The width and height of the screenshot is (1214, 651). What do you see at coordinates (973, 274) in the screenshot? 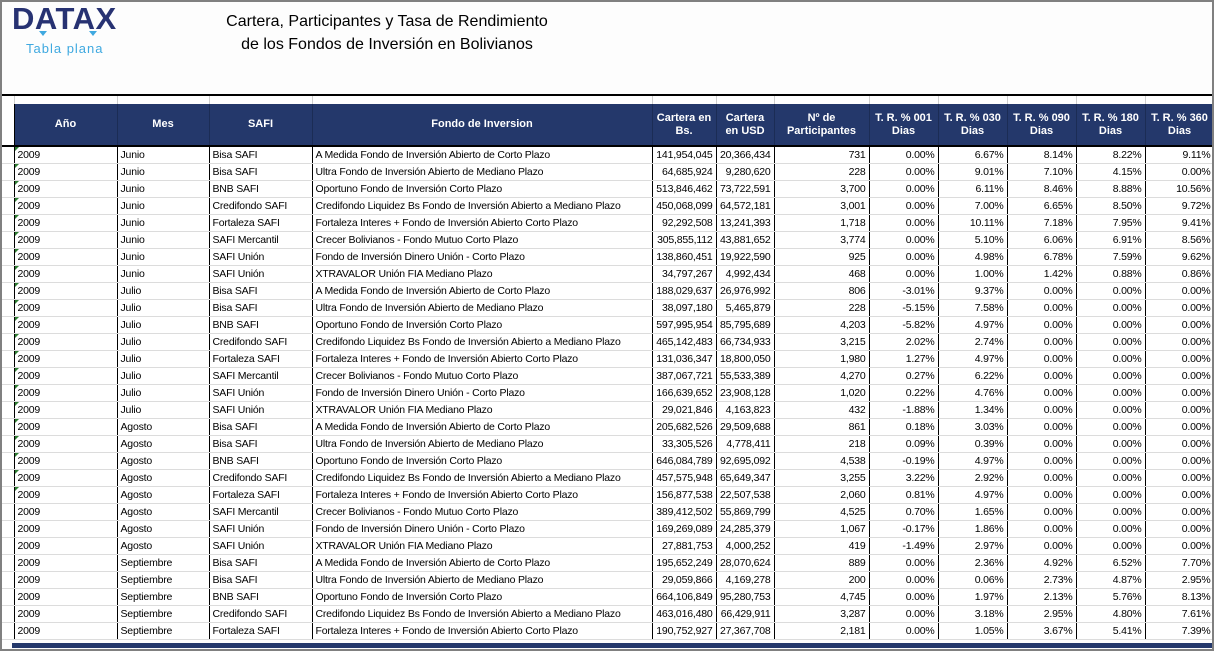
I see `cell-tr-030: 1.00%` at bounding box center [973, 274].